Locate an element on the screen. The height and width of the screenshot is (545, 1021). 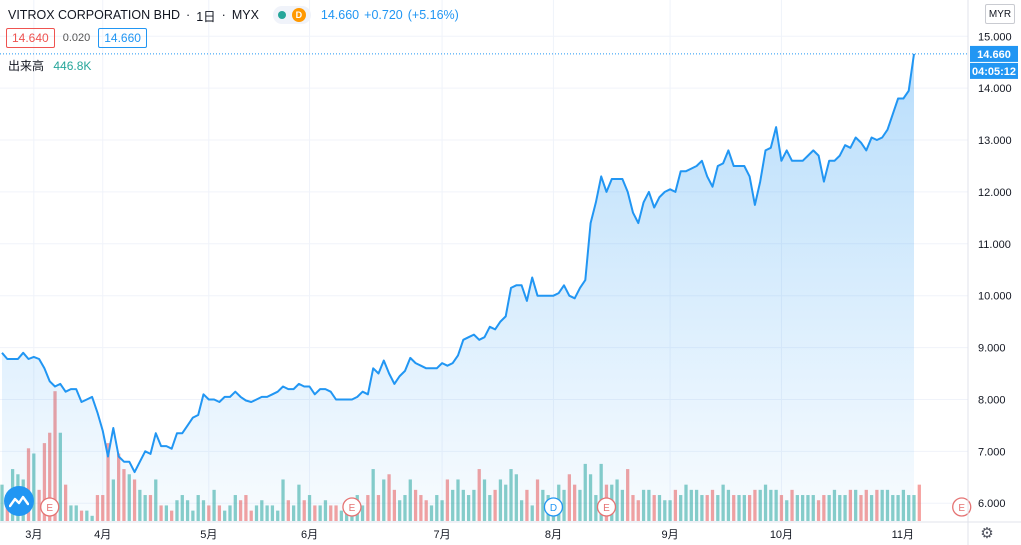
logo-wave-icon is located at coordinates (19, 501).